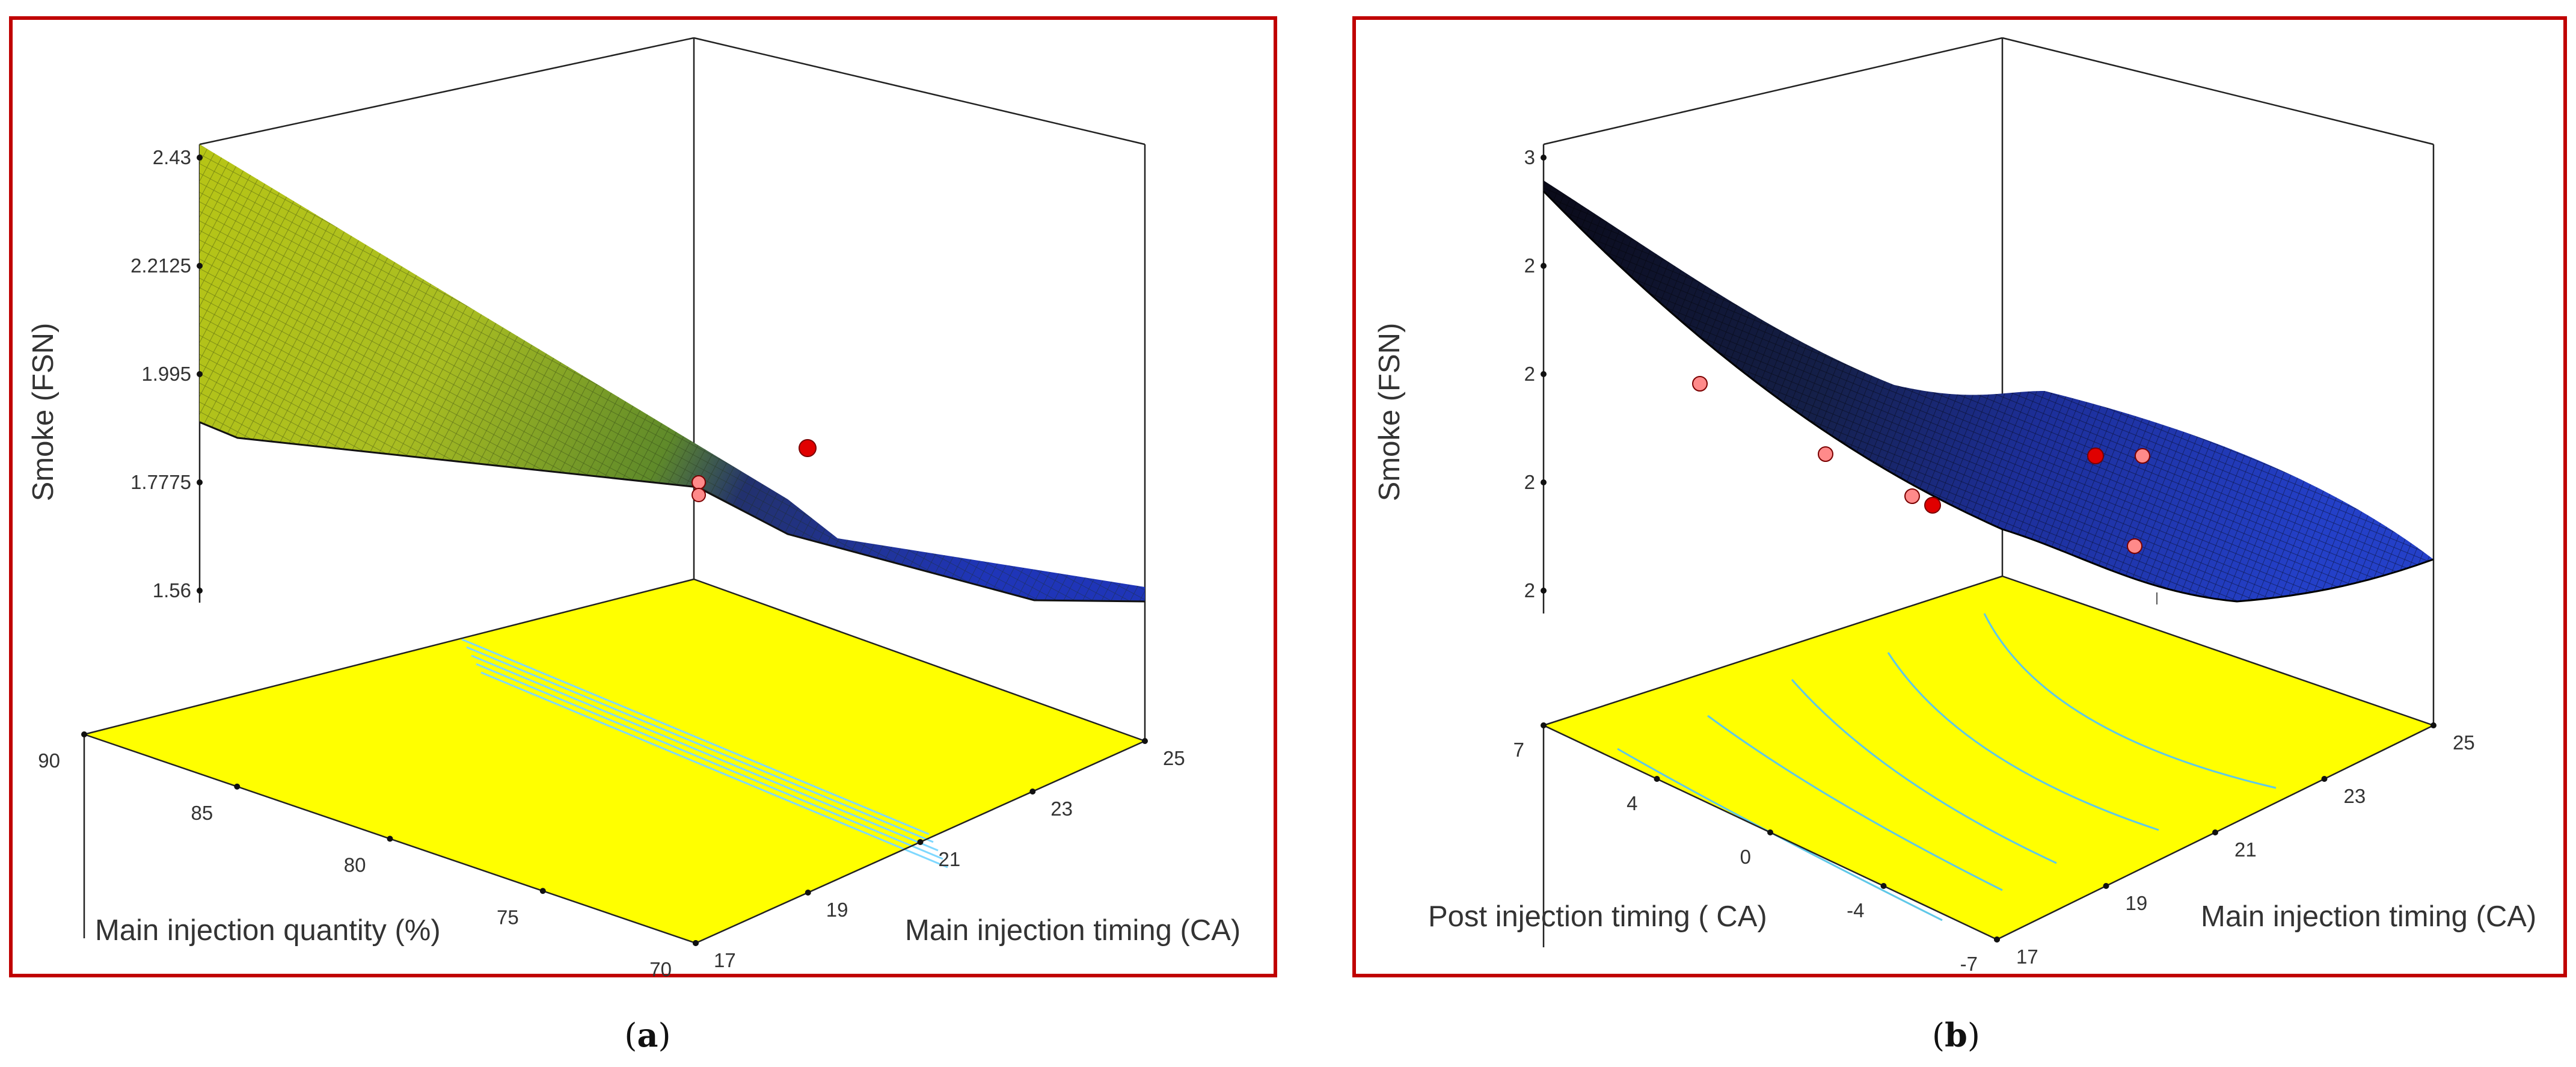  I want to click on panel-b-surface-mesh, so click(1988, 390).